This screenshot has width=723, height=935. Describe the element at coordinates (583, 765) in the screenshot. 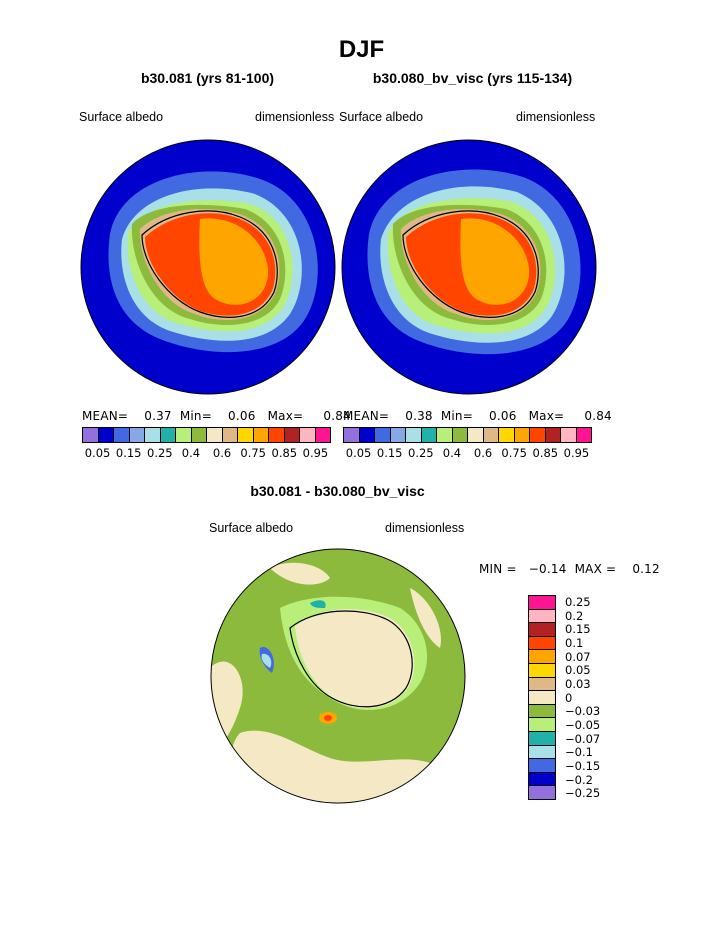

I see `colorbar-tick-label: −0.15` at that location.